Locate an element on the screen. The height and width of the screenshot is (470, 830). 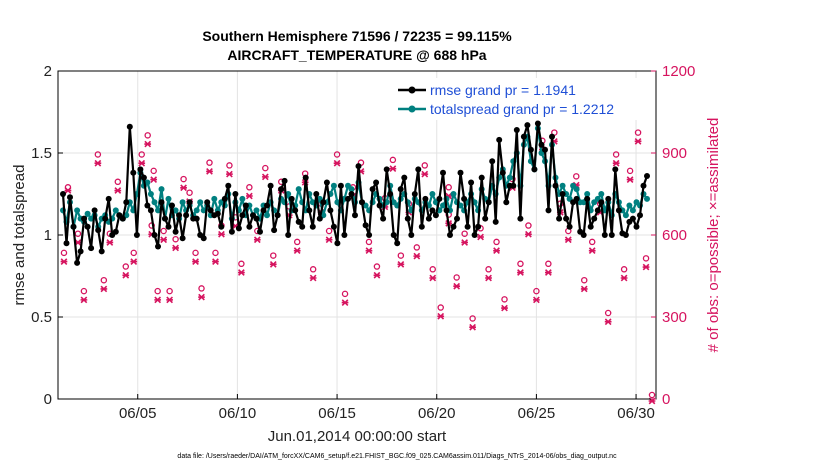
y-tick-label: 0.5 is located at coordinates (41, 317).